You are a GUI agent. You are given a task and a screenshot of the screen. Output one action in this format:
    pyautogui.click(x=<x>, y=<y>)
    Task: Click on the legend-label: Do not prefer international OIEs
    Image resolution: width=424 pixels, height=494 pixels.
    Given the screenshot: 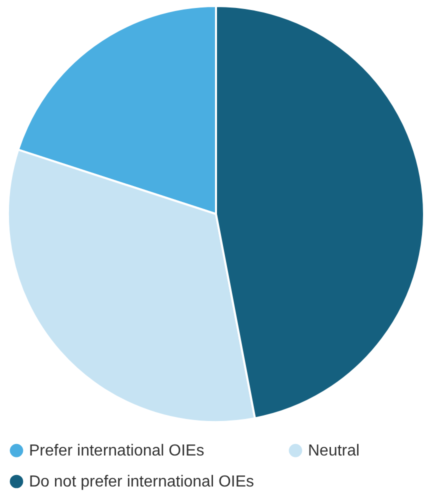 What is the action you would take?
    pyautogui.click(x=141, y=482)
    